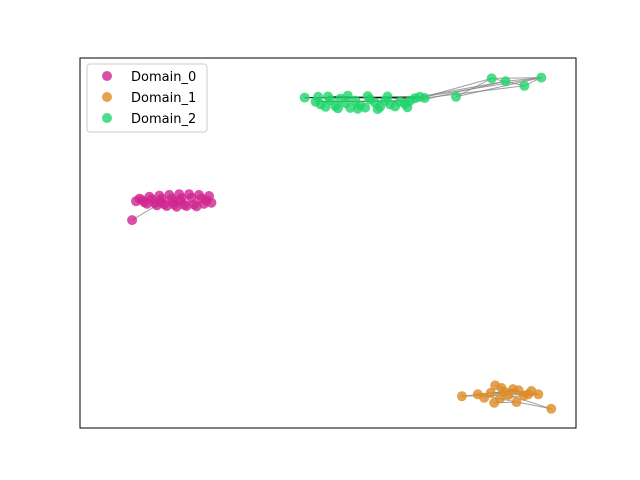  Describe the element at coordinates (163, 119) in the screenshot. I see `legend-label-domain-2: Domain_2` at that location.